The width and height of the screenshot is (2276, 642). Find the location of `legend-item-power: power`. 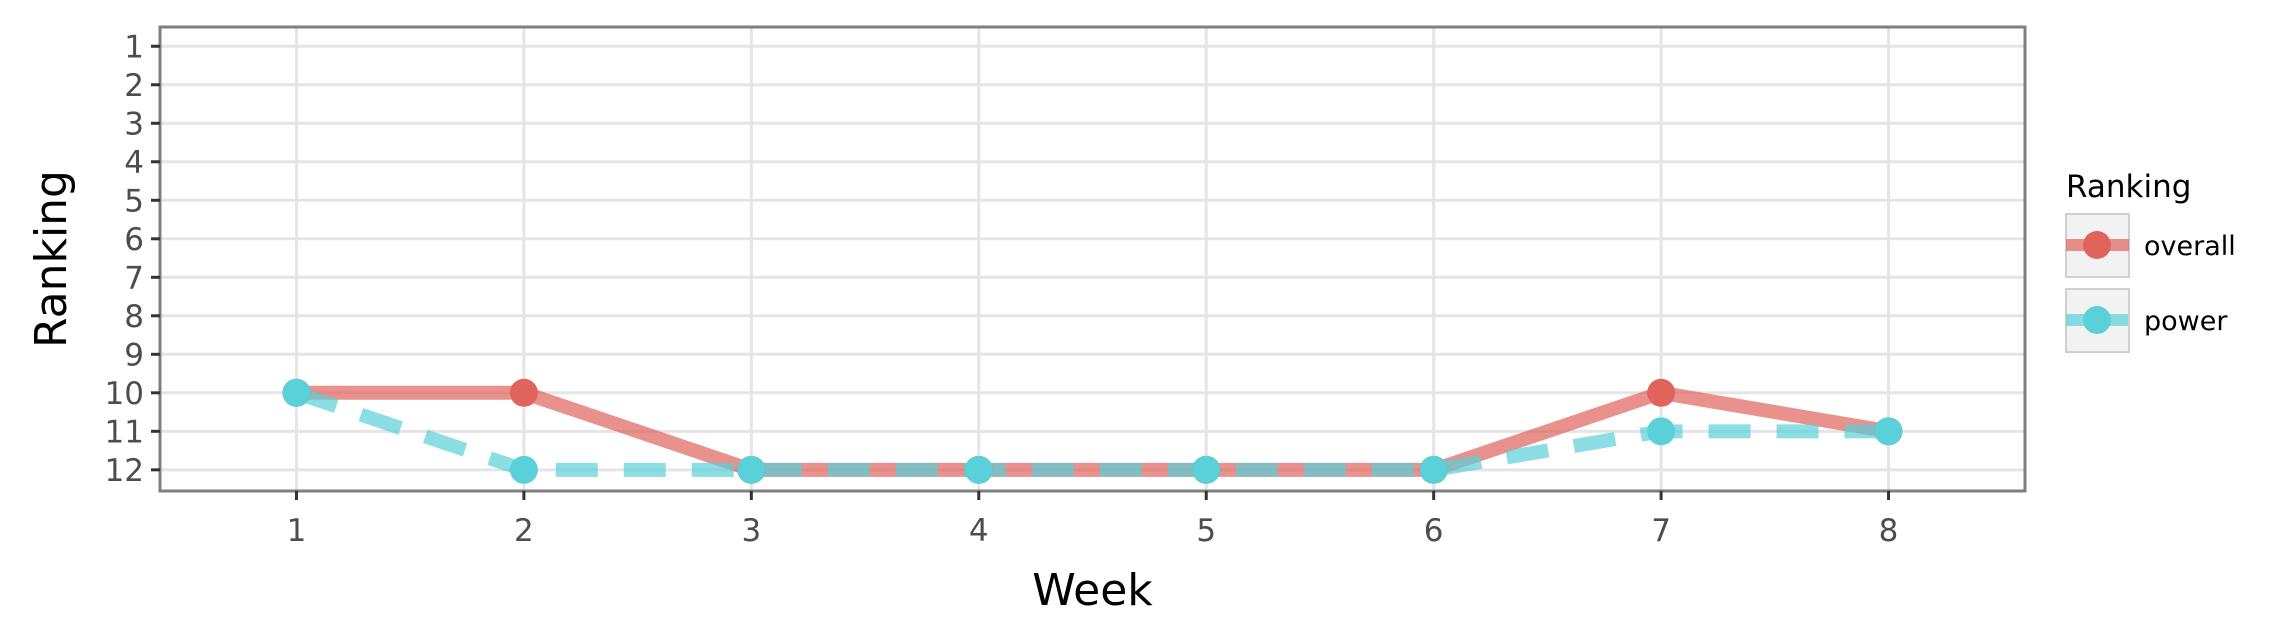

legend-item-power: power is located at coordinates (2146, 320).